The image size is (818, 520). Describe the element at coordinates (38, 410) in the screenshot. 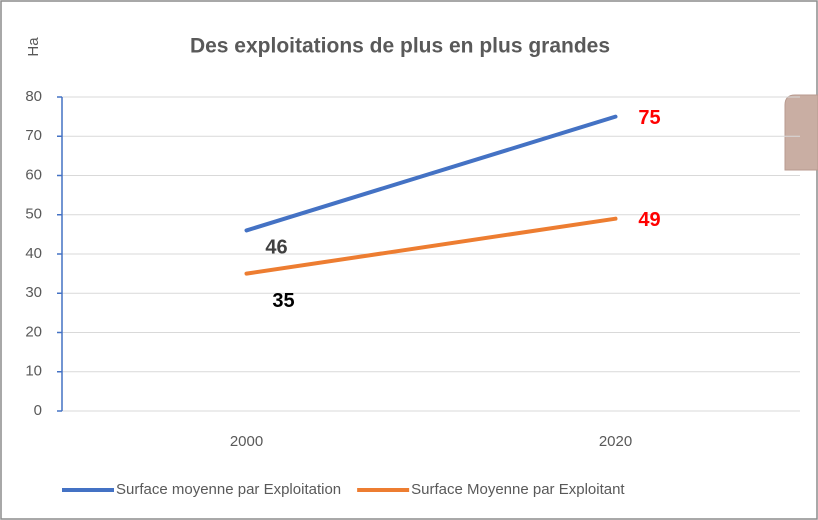

I see `y-tick-label: 0` at that location.